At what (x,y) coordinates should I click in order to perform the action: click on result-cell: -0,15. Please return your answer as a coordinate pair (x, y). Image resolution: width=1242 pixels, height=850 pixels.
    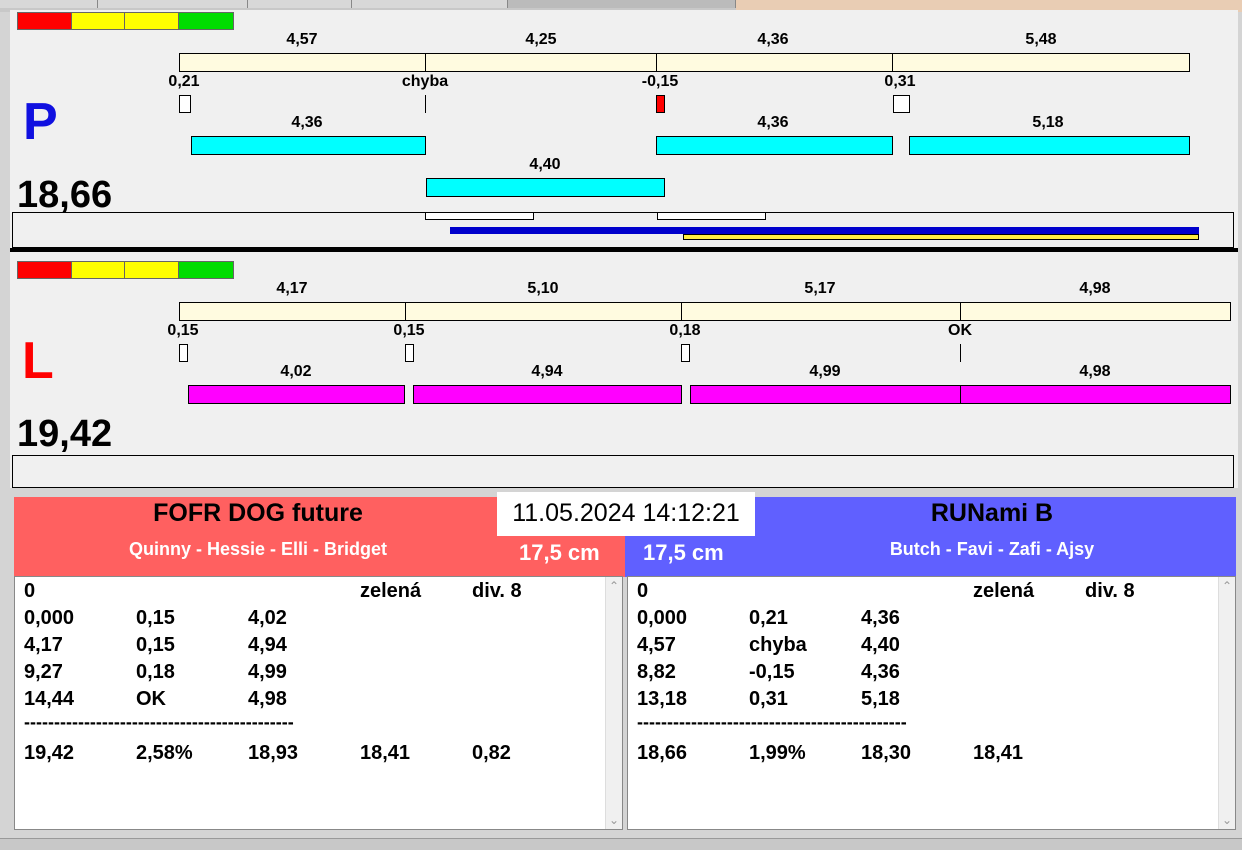
    Looking at the image, I should click on (772, 672).